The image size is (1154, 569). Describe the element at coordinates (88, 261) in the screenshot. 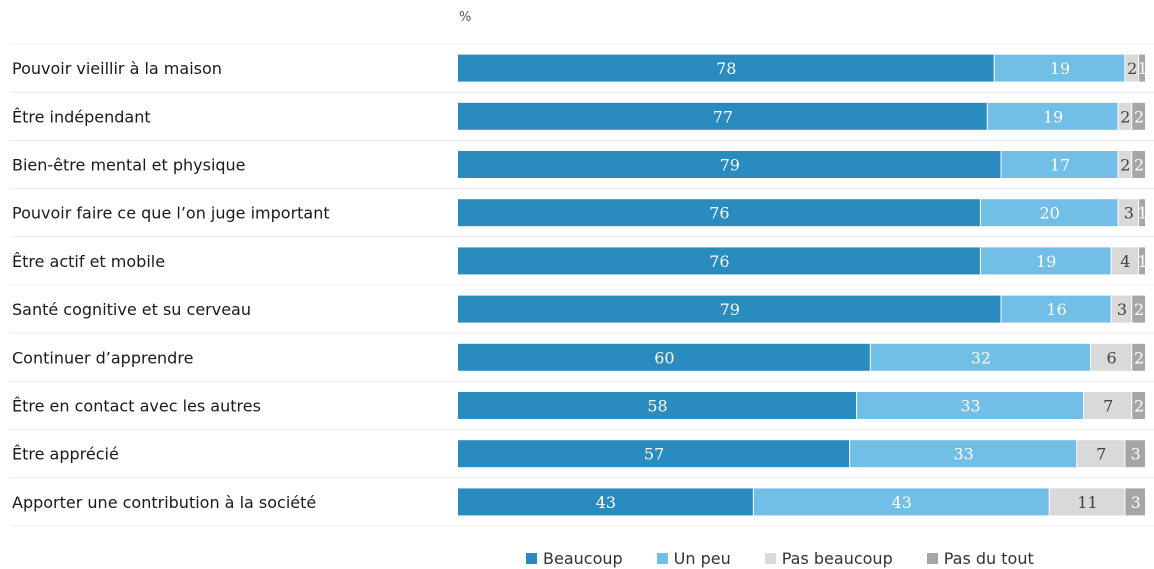

I see `category-label: Être actif et mobile` at that location.